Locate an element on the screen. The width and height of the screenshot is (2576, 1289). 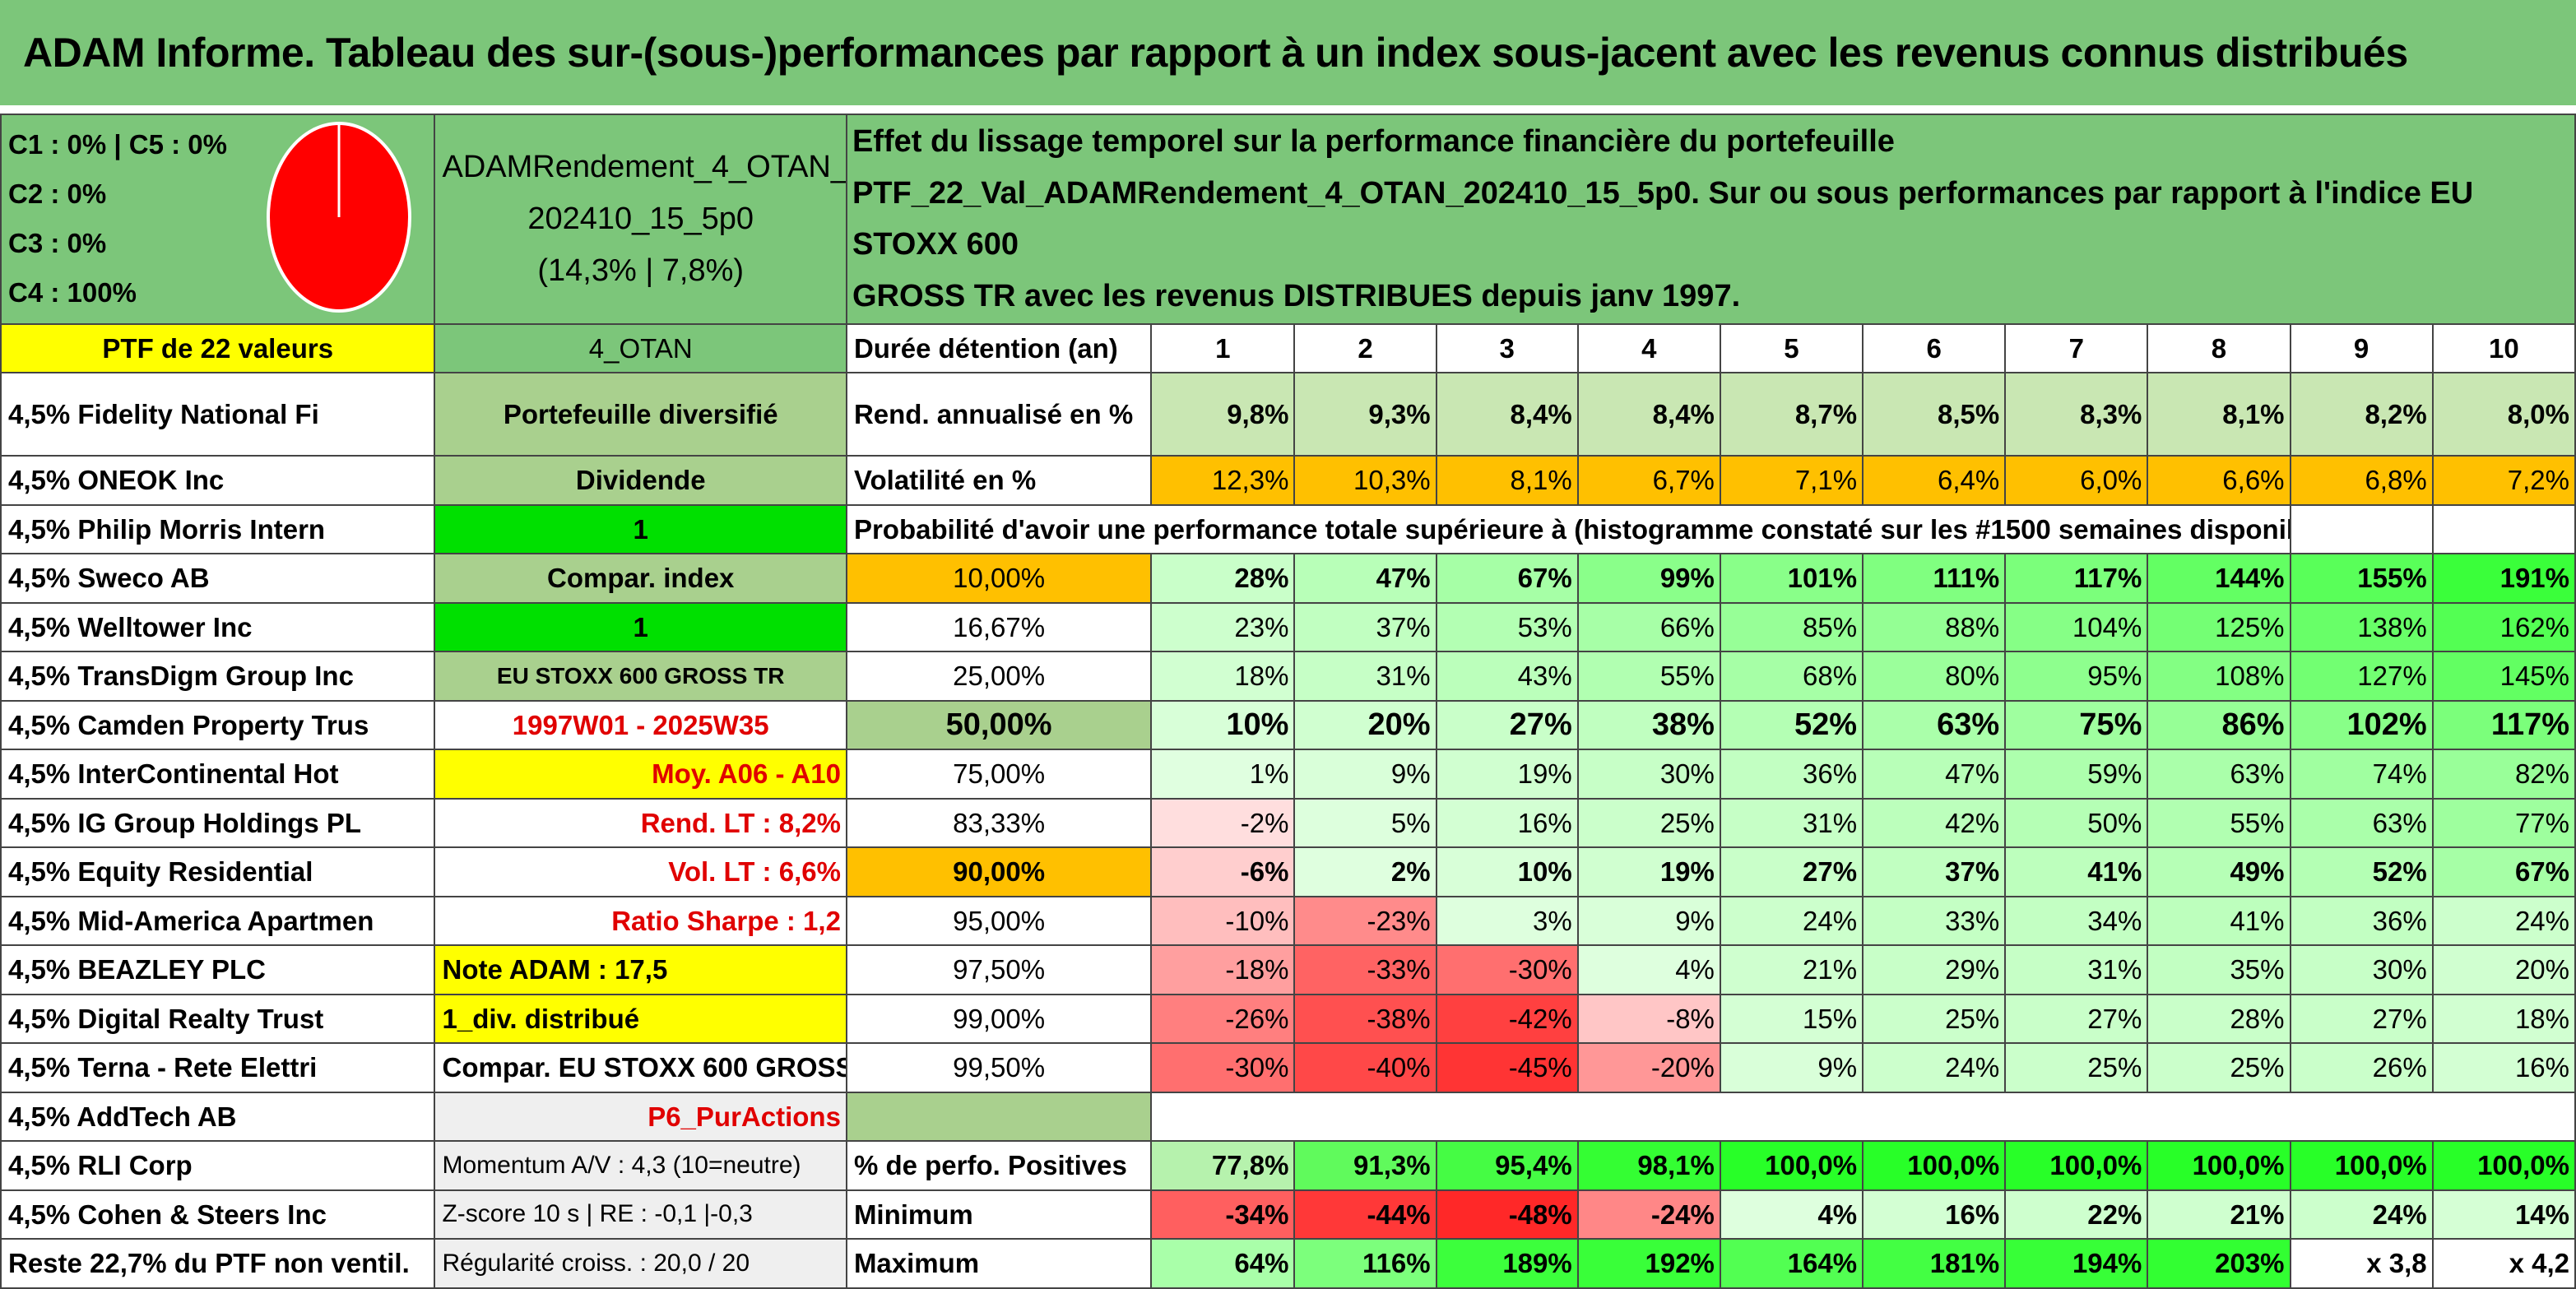
prob-cell: 59% is located at coordinates (2076, 774).